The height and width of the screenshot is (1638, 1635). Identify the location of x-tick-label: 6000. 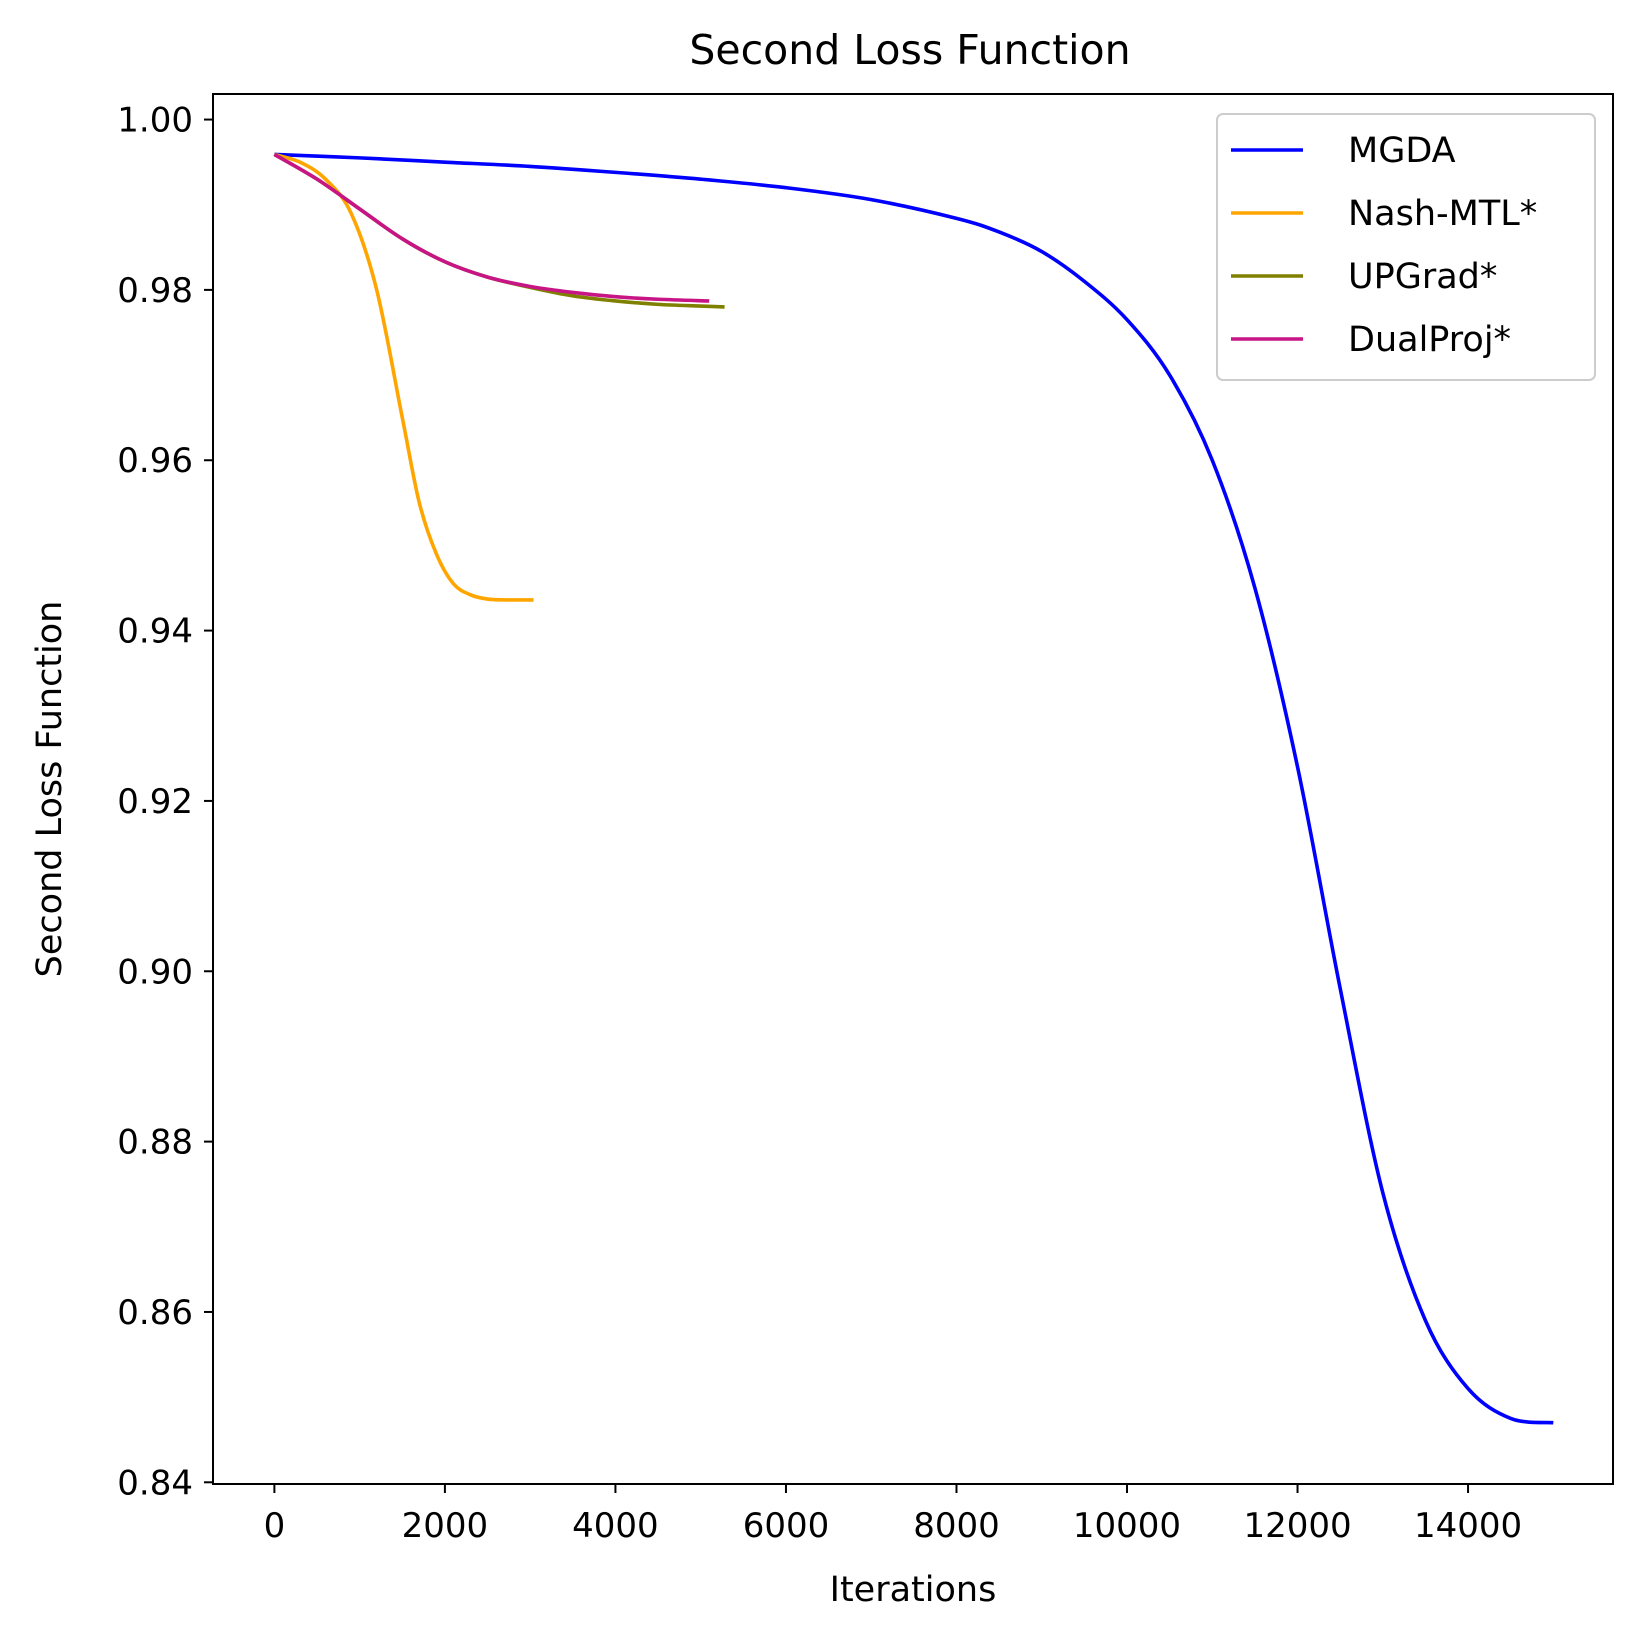
(786, 1526).